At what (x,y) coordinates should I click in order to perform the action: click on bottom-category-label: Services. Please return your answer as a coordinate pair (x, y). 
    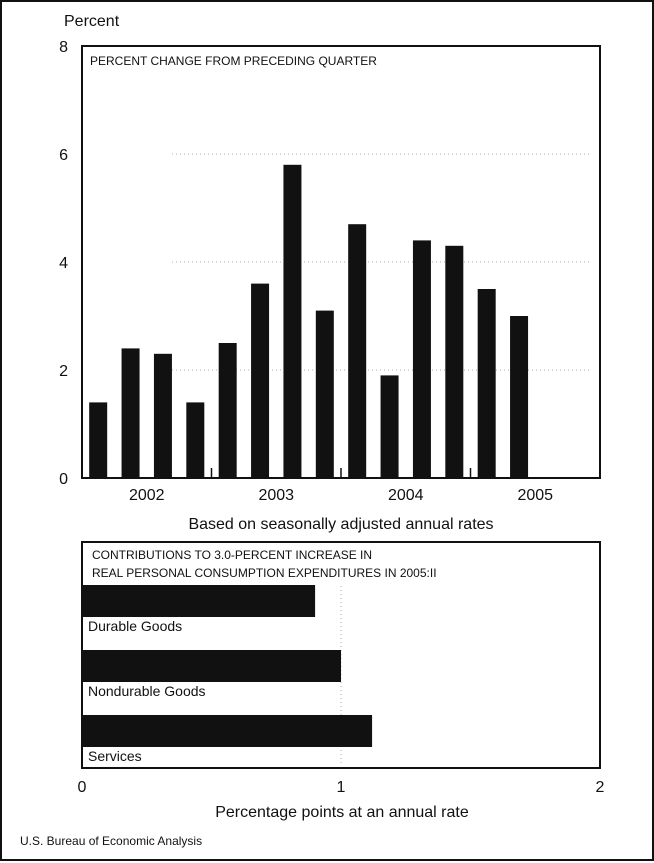
    Looking at the image, I should click on (115, 756).